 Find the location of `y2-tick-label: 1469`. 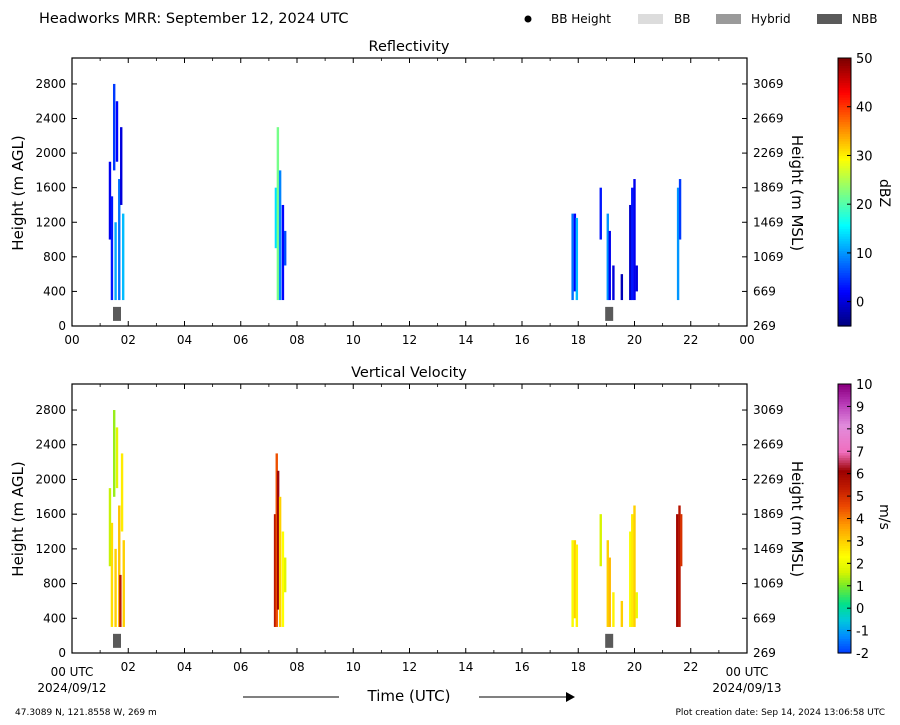

y2-tick-label: 1469 is located at coordinates (768, 549).